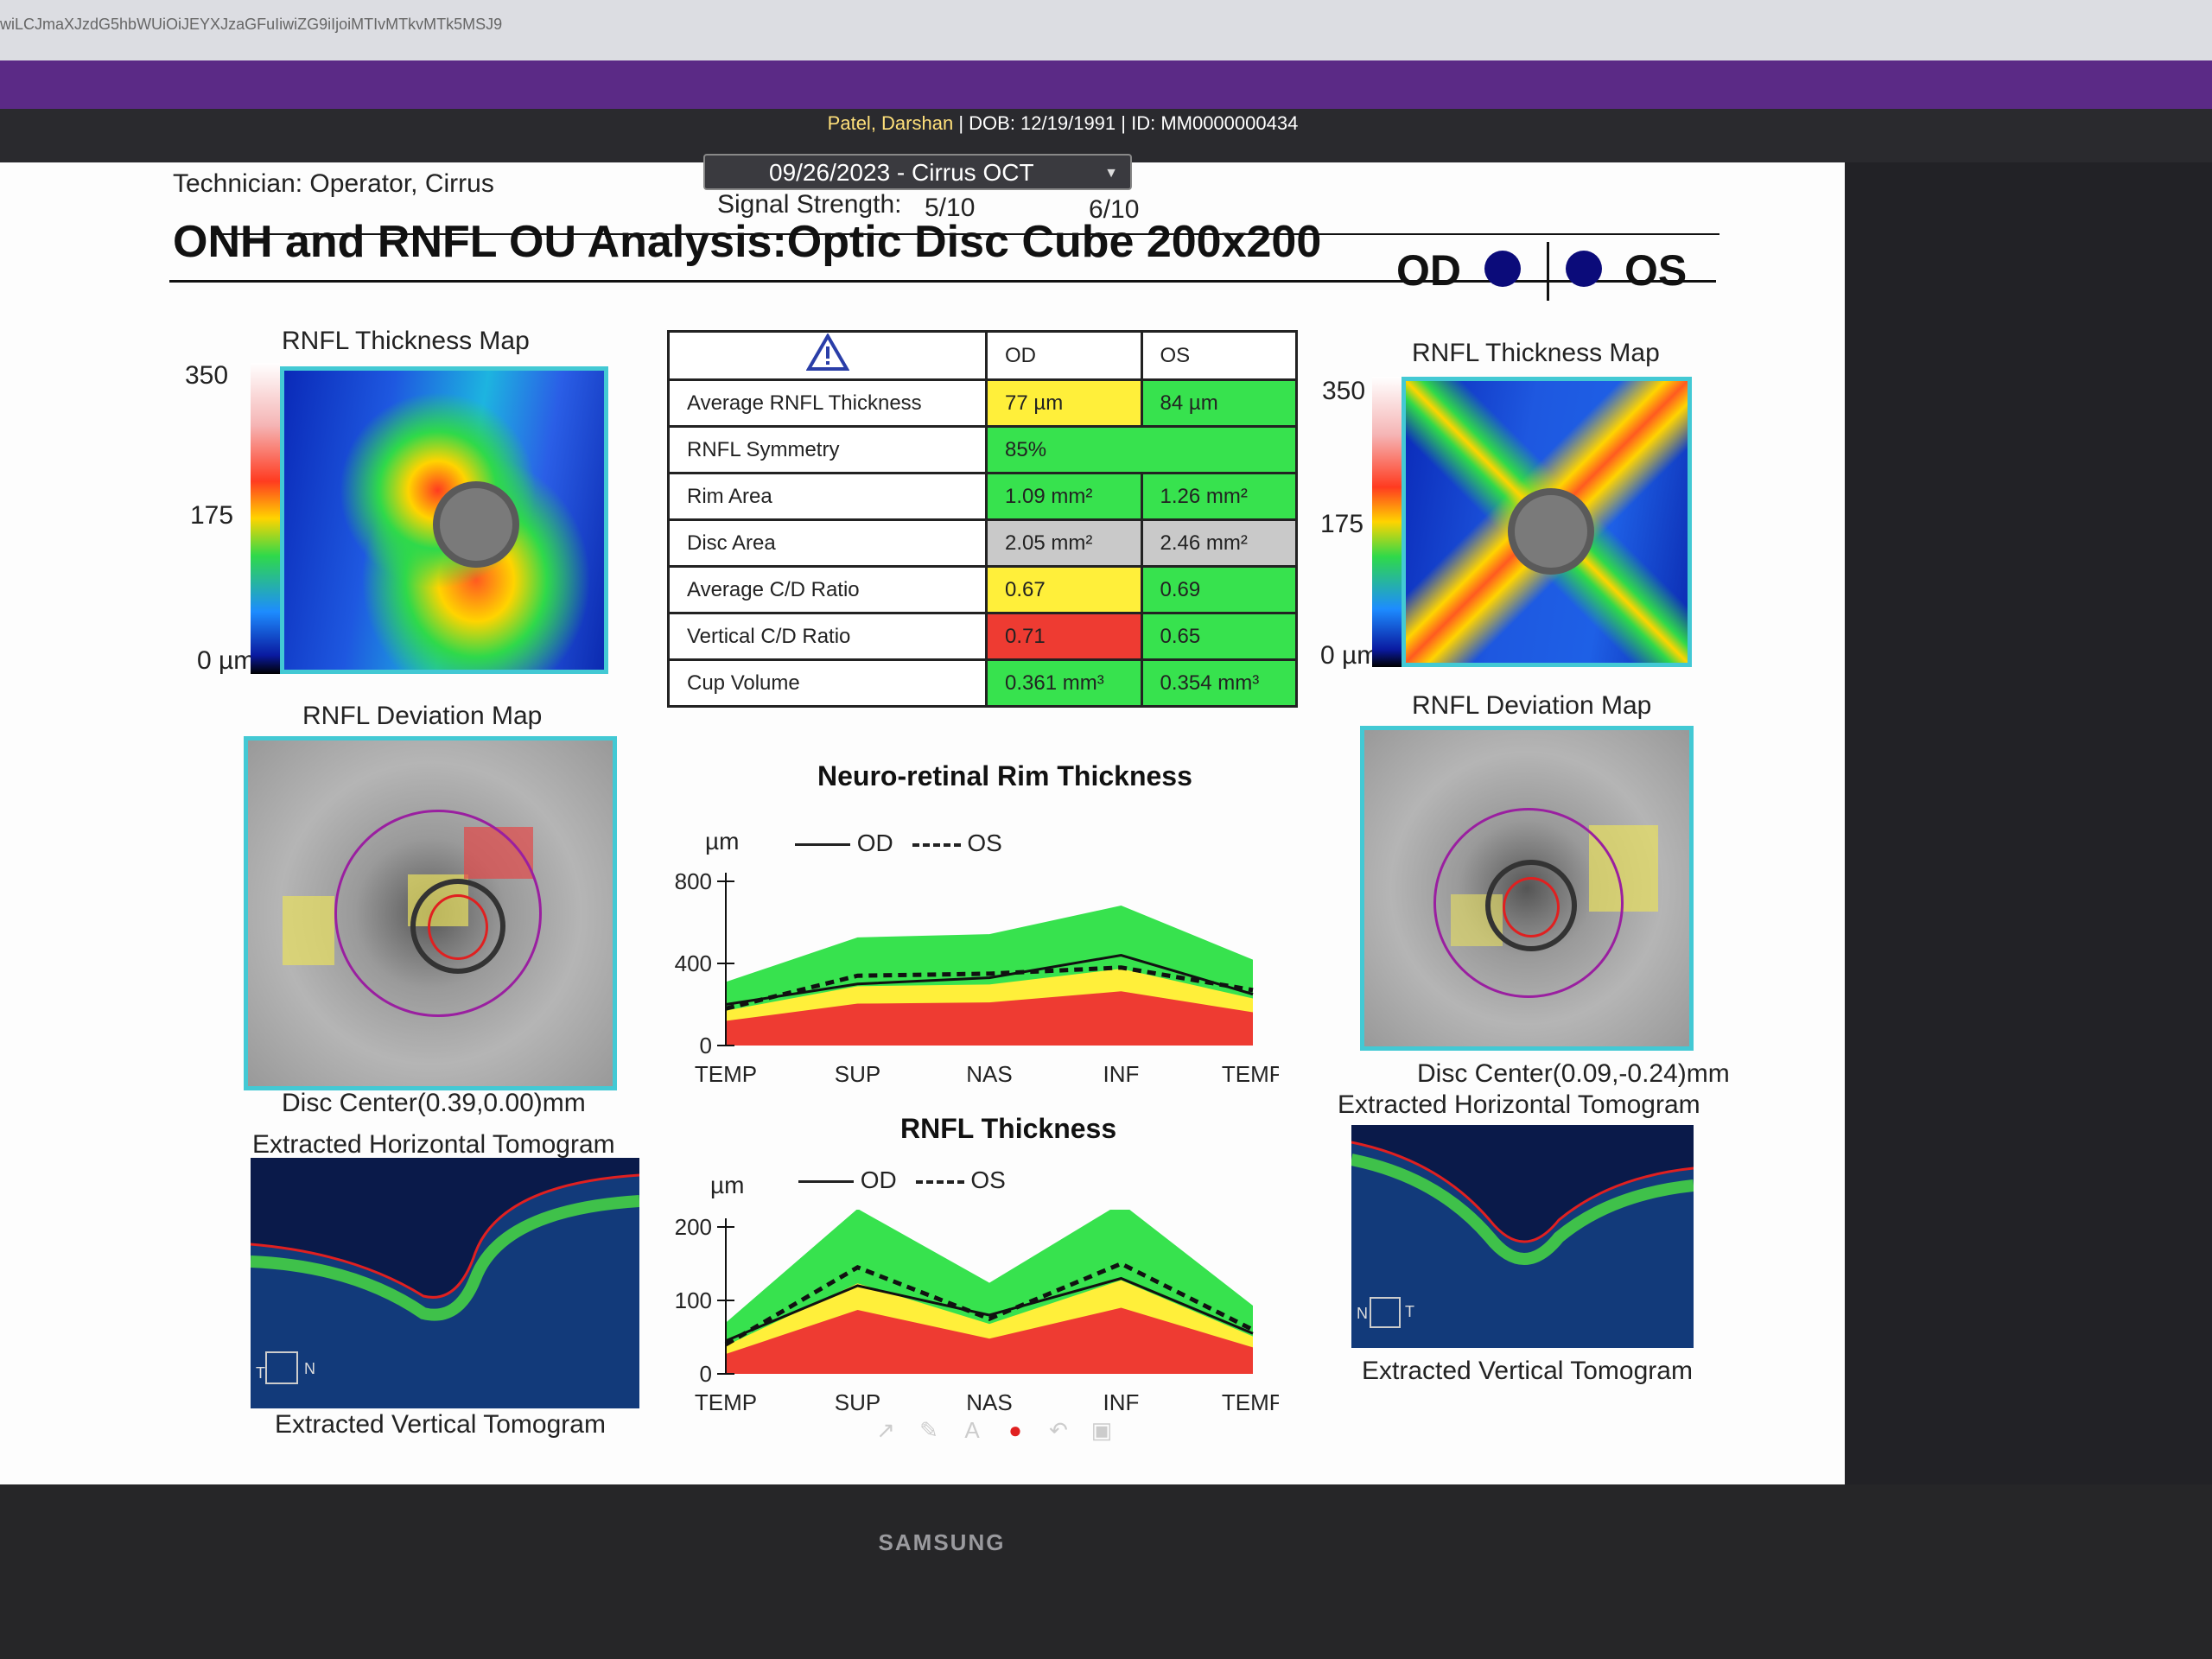  I want to click on table-row: Average RNFL Thickness 77 µm 84 µm, so click(982, 403).